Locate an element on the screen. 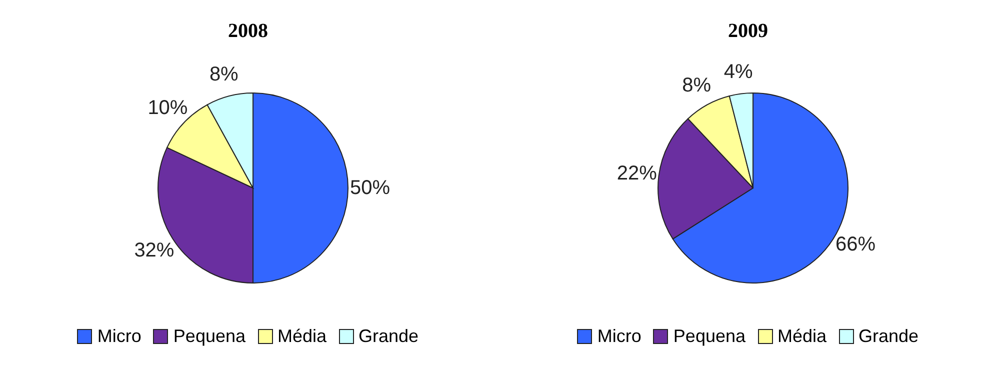 The image size is (1000, 369). data-label: 50% is located at coordinates (370, 188).